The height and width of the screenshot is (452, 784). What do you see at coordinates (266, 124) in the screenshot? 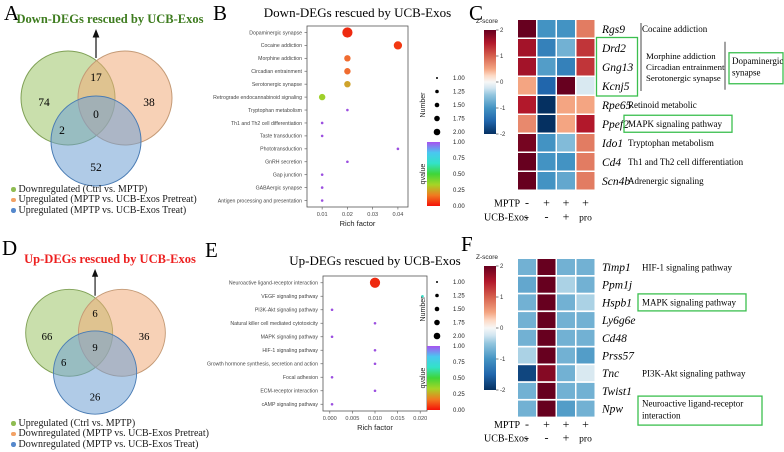
I see `category-label: Th1 and Th2 cell differentiation` at bounding box center [266, 124].